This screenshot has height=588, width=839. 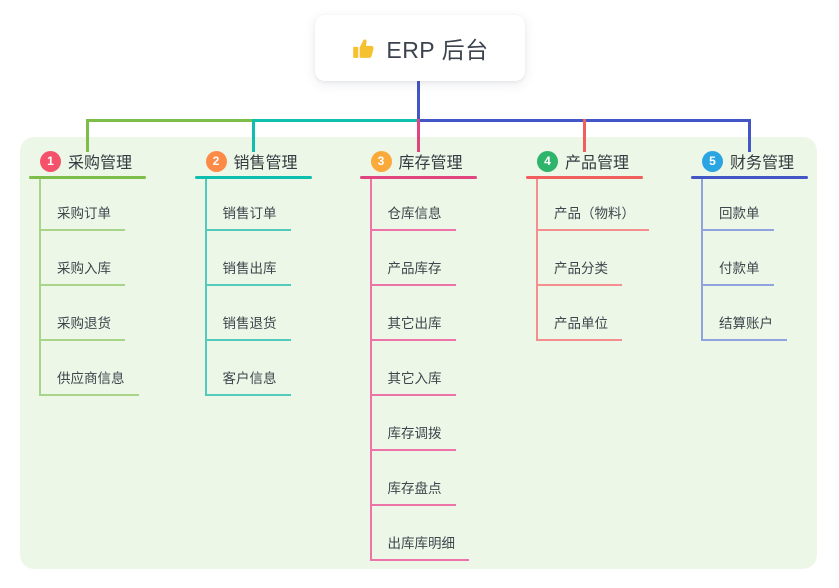 I want to click on branch-number-badge: 1, so click(x=50, y=161).